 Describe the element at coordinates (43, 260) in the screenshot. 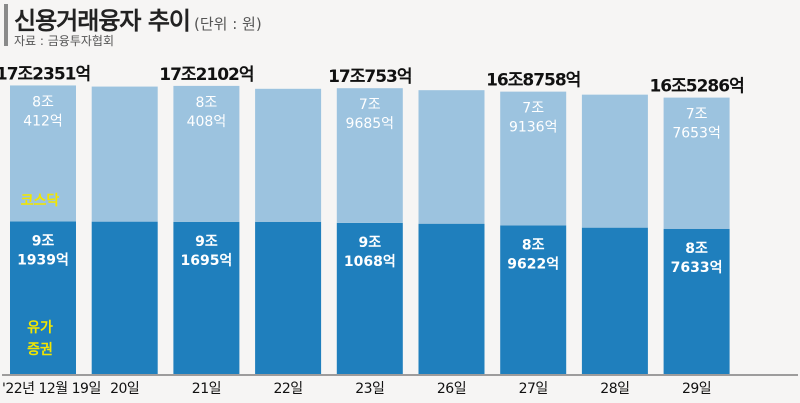

I see `kospi-label-eok-0: 1939억` at that location.